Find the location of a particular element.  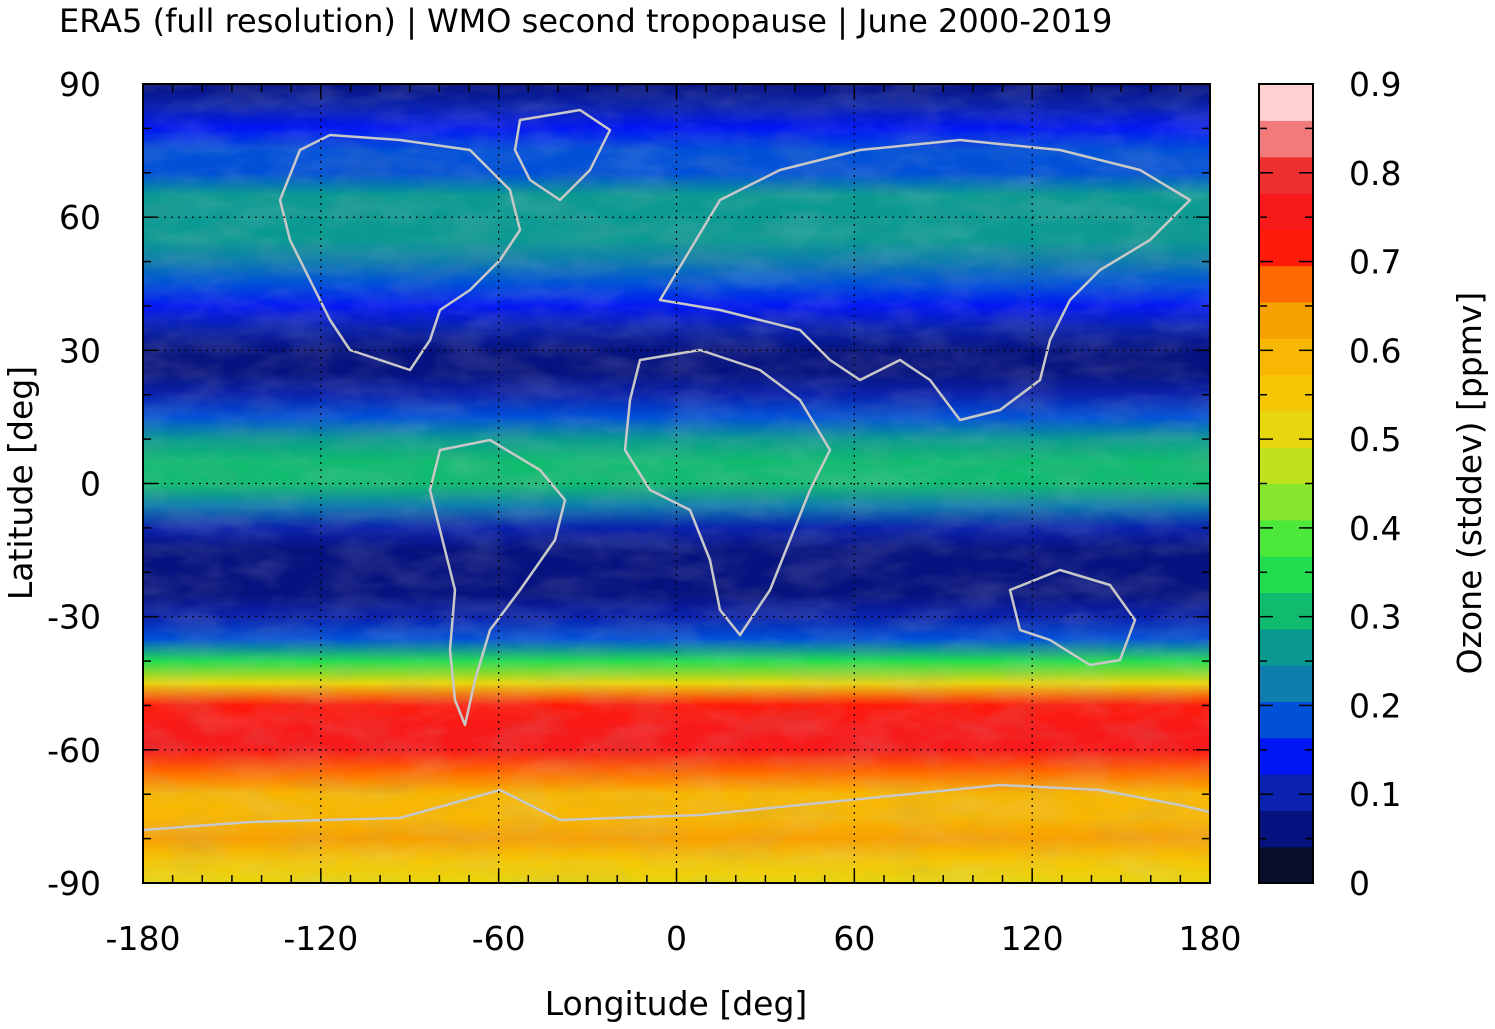

colorbar-tick-label: 0.7 is located at coordinates (1375, 262).